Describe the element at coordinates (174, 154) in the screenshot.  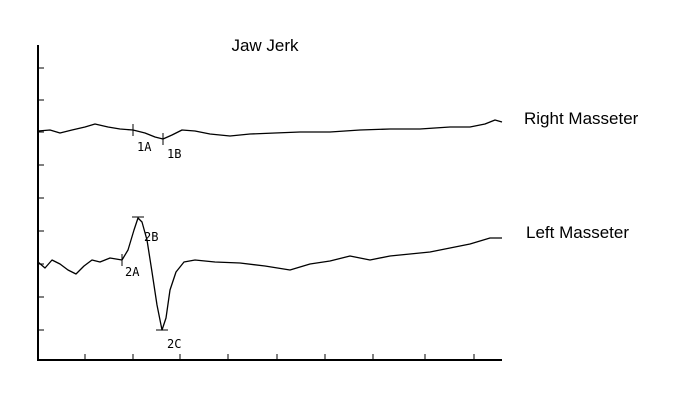
I see `marker-label: 1B` at that location.